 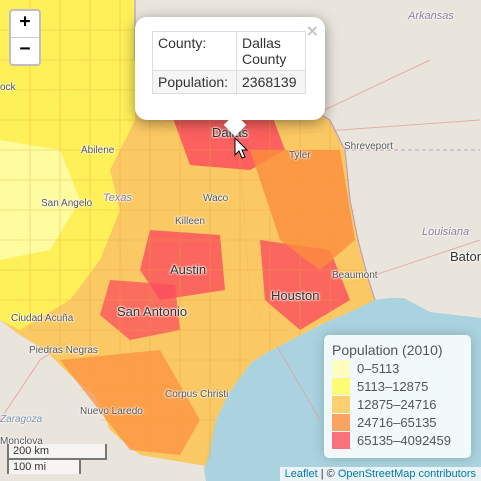 What do you see at coordinates (404, 440) in the screenshot?
I see `legend-item-label: 65135–4092459` at bounding box center [404, 440].